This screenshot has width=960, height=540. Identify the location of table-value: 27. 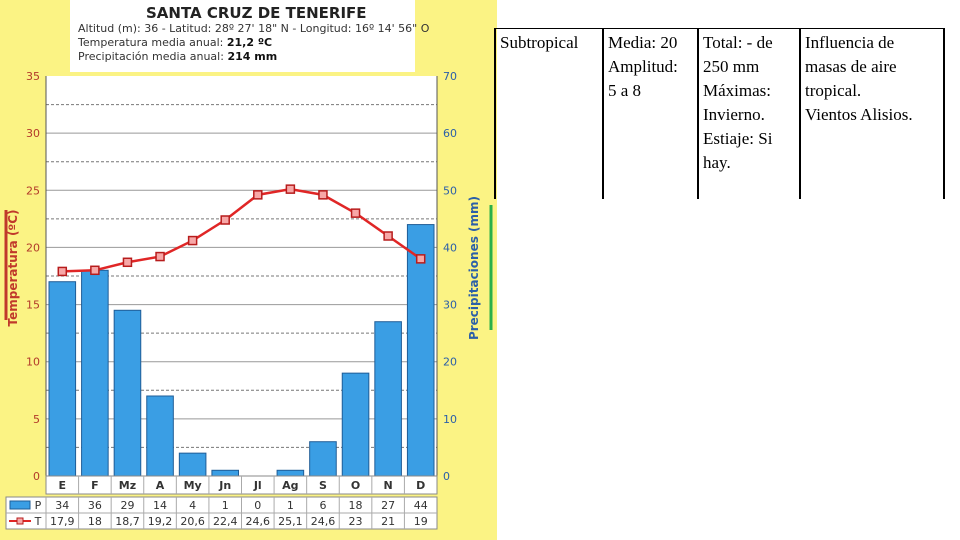
(388, 505).